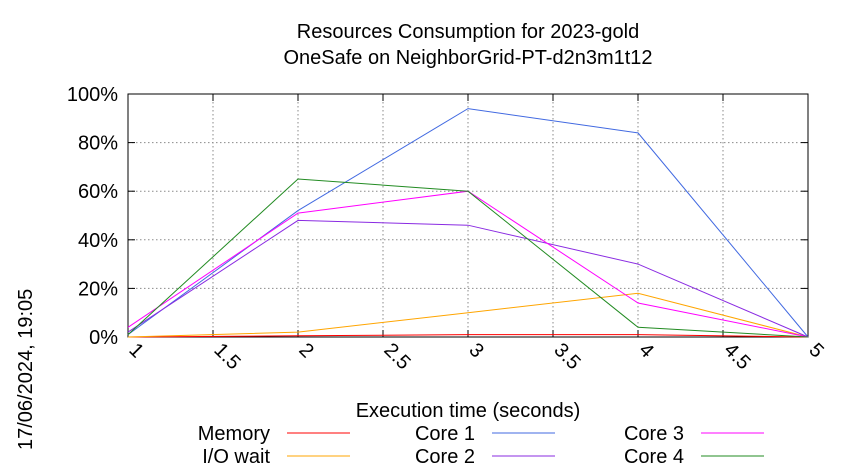 This screenshot has height=475, width=850. What do you see at coordinates (226, 356) in the screenshot?
I see `x-tick-label: 1.5` at bounding box center [226, 356].